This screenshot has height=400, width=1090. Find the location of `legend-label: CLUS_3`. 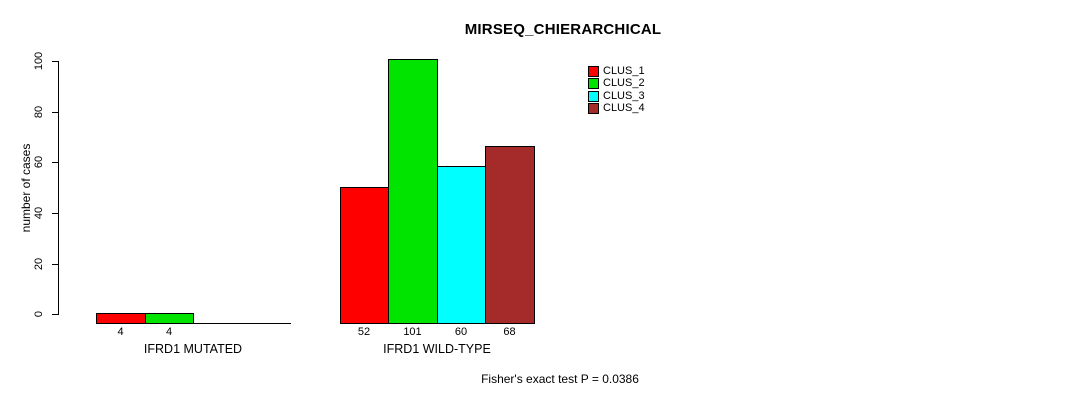

legend-label: CLUS_3 is located at coordinates (624, 96).